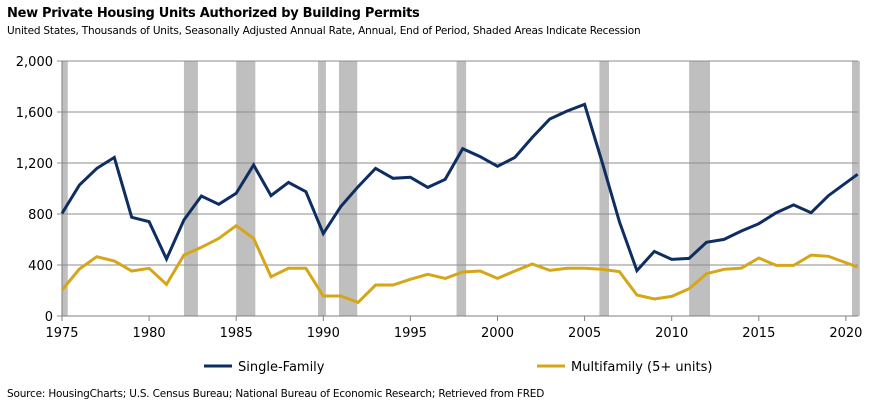  I want to click on x-tick-label: 1985, so click(236, 333).